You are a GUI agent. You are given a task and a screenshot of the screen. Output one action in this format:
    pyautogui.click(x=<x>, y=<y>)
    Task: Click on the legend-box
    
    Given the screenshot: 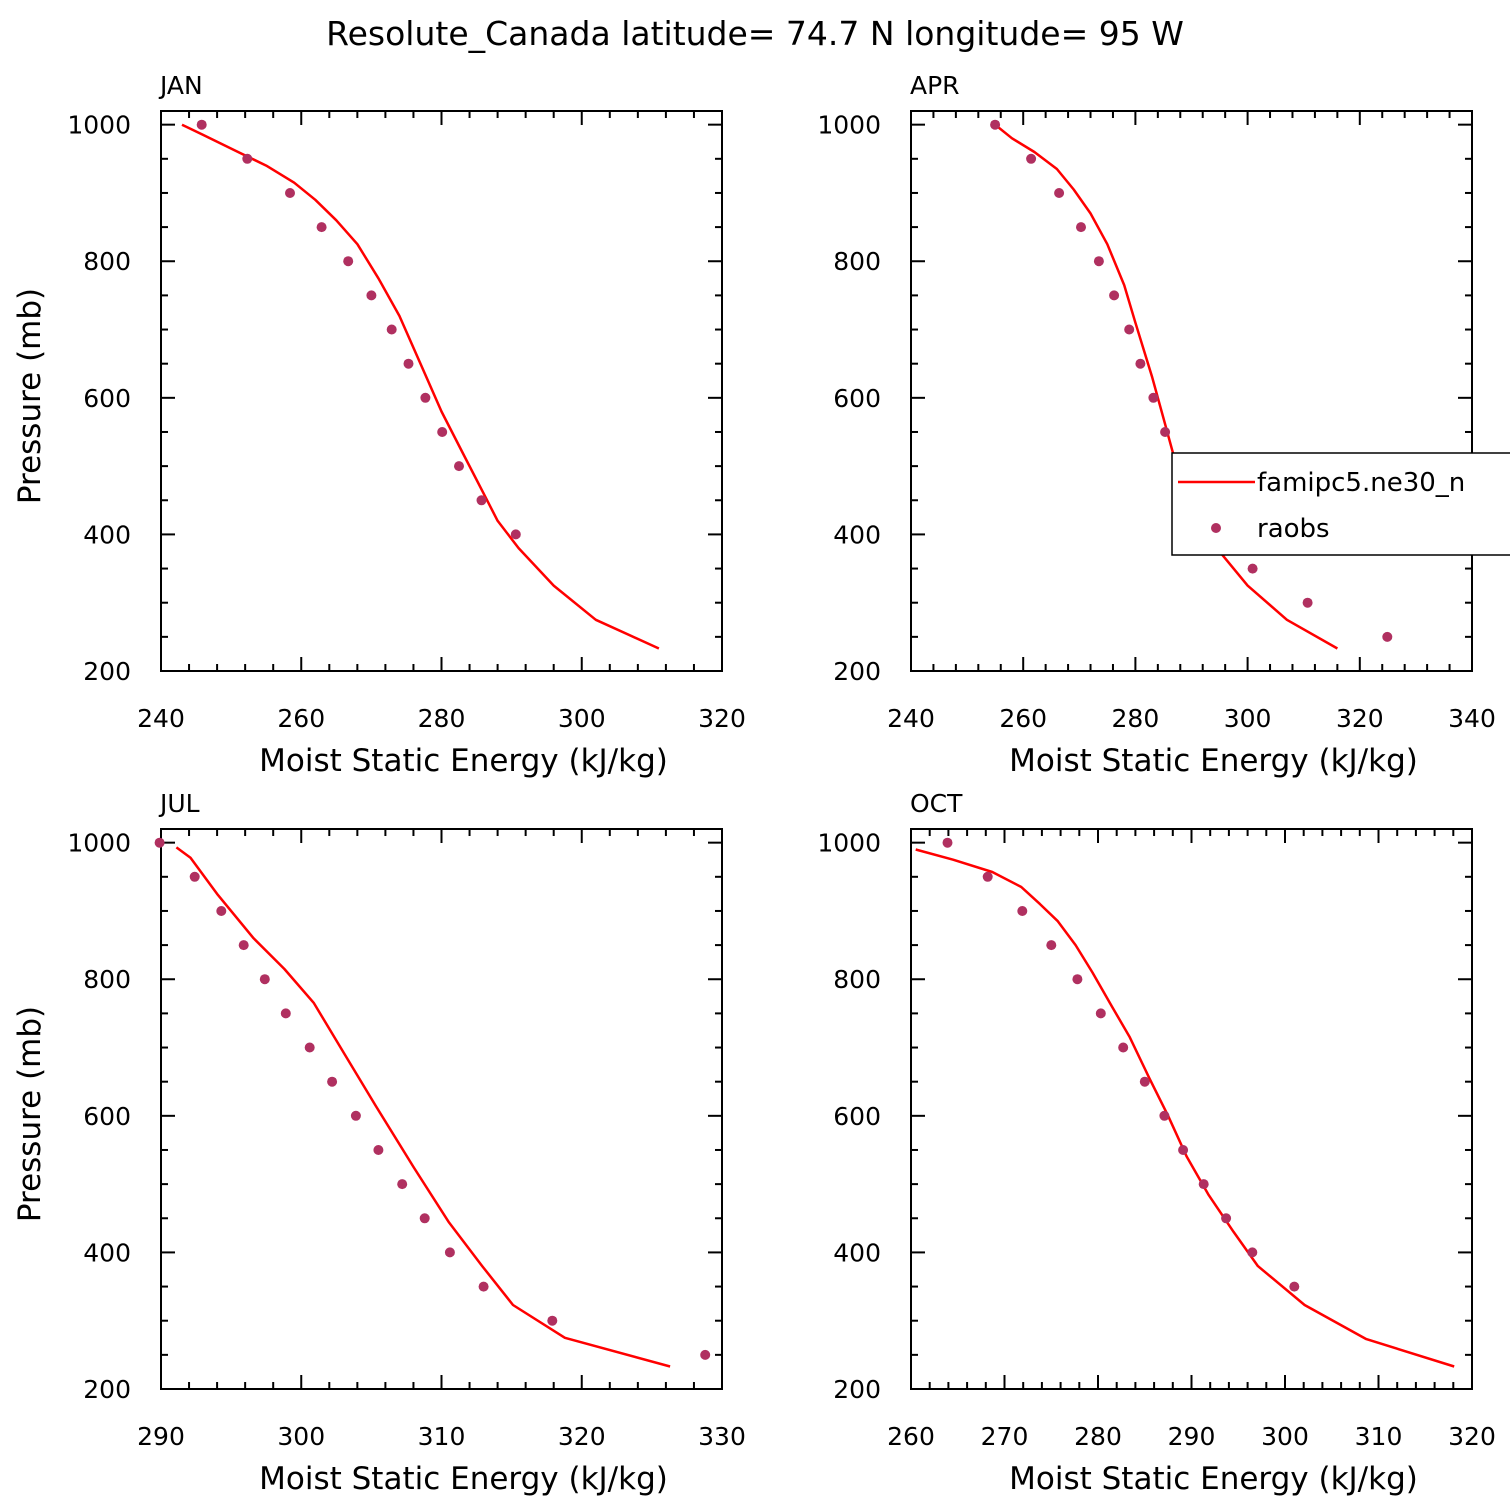 What is the action you would take?
    pyautogui.click(x=1340, y=504)
    